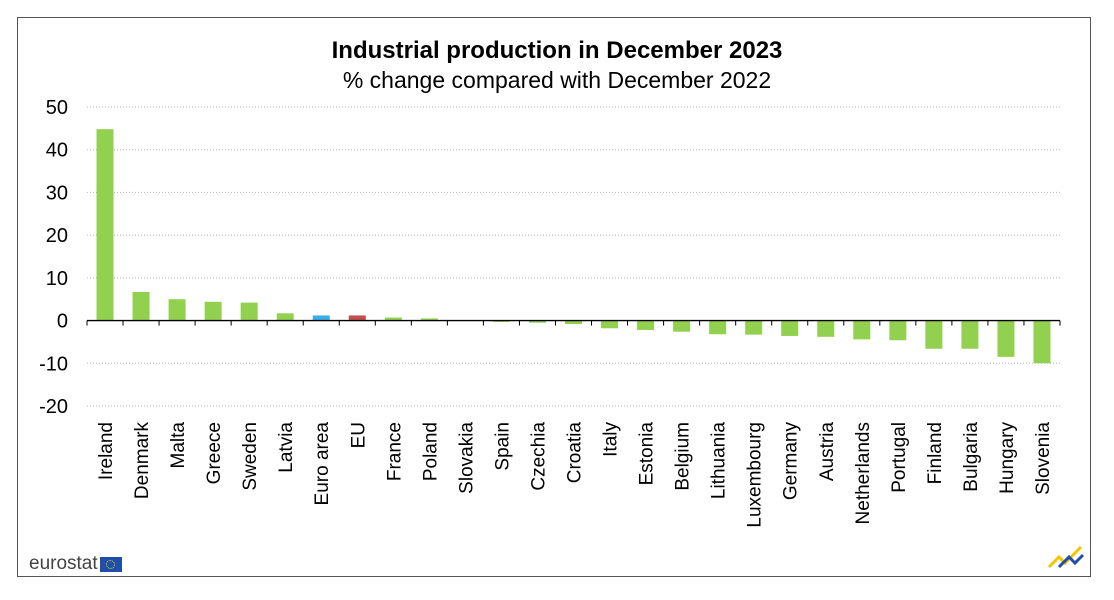  I want to click on y-tick-label: -20, so click(53, 407).